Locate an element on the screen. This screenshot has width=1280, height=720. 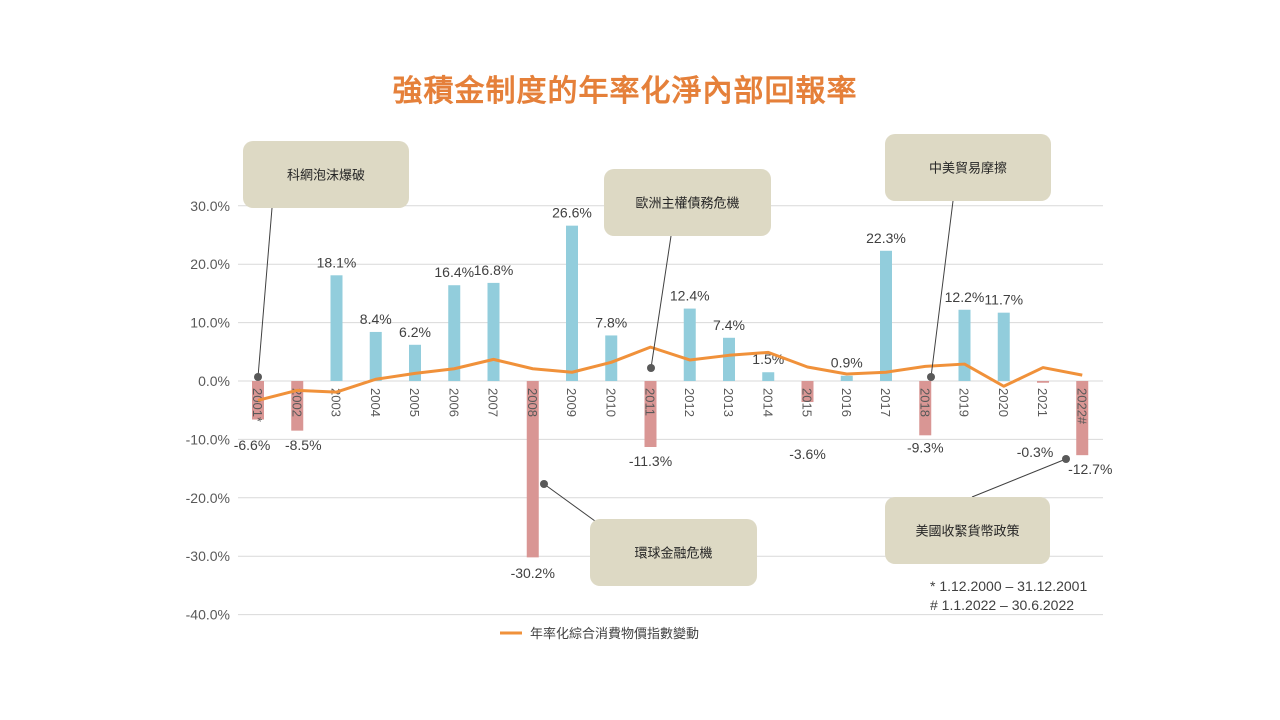
data-label: 18.1% is located at coordinates (337, 262).